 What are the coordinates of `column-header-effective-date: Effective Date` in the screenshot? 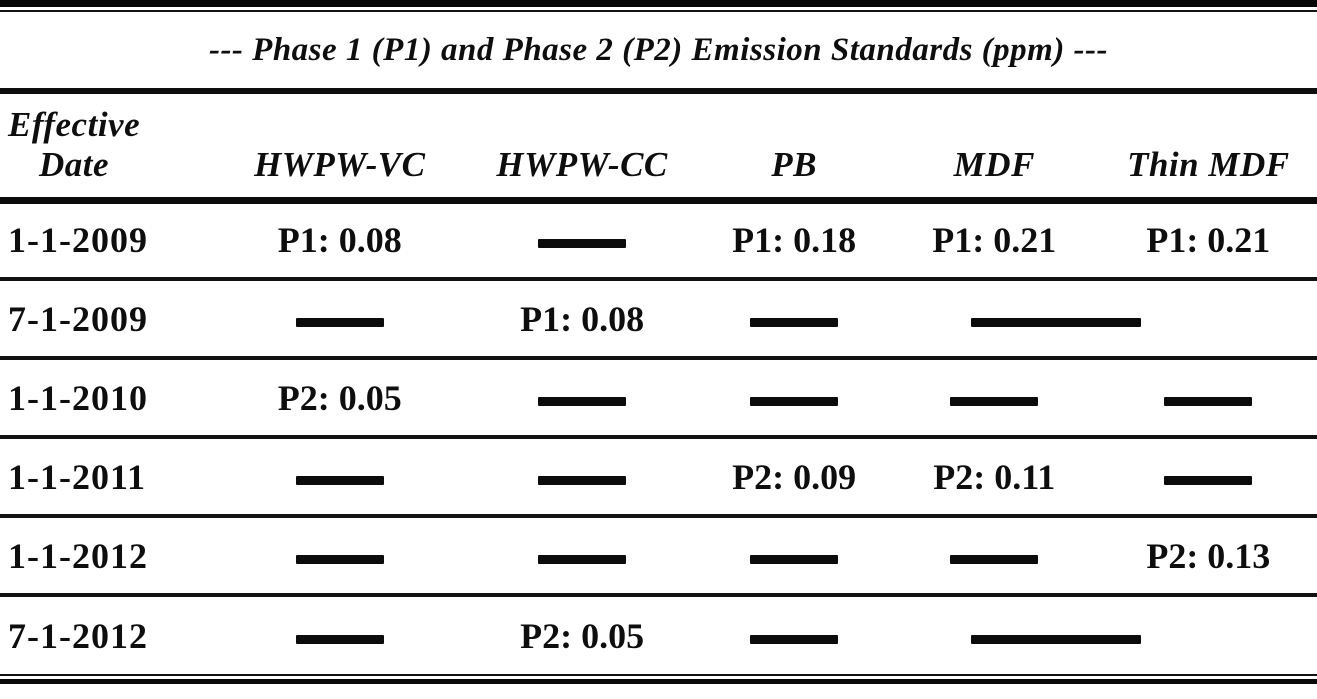 It's located at (107, 147).